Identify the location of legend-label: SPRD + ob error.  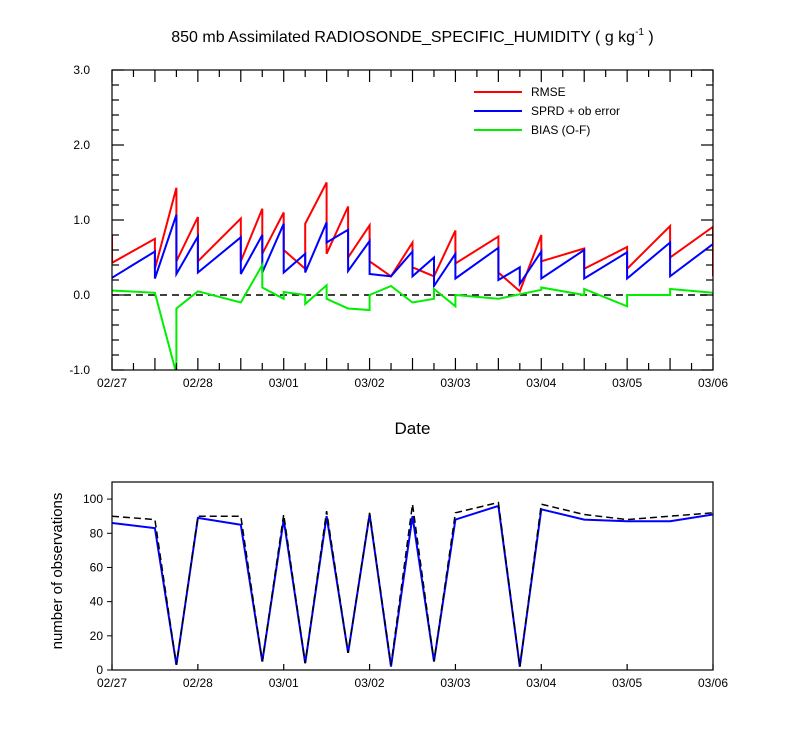
(575, 111).